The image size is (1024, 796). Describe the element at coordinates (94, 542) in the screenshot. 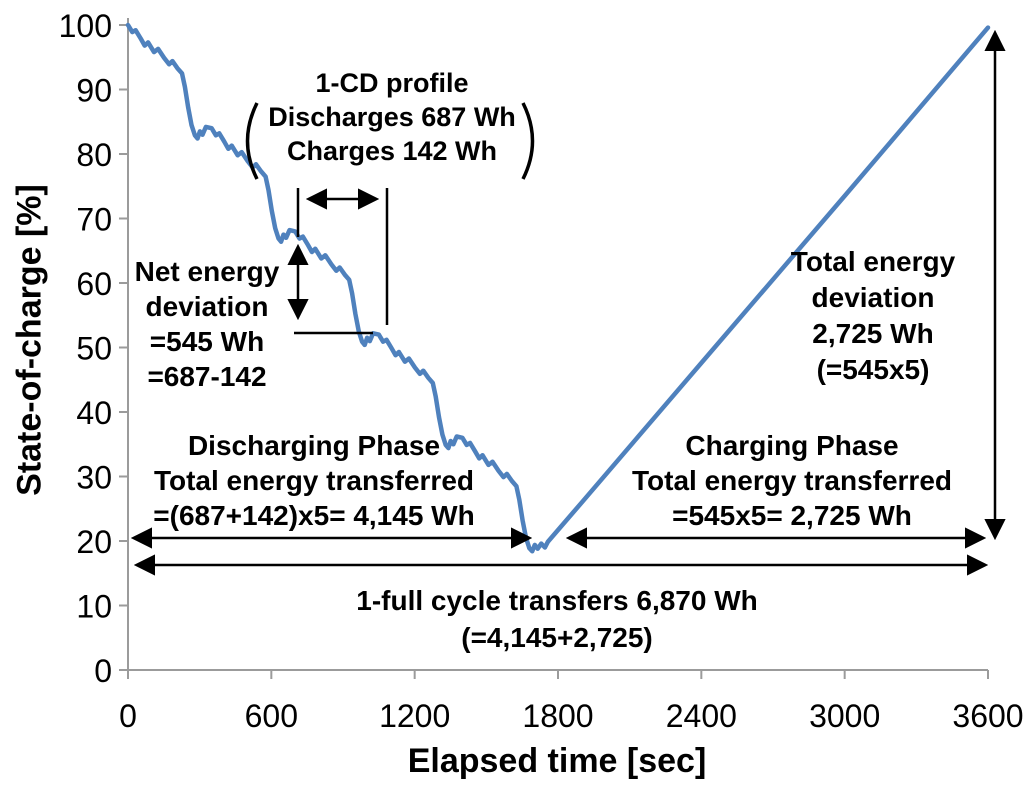

I see `y-tick-label: 20` at that location.